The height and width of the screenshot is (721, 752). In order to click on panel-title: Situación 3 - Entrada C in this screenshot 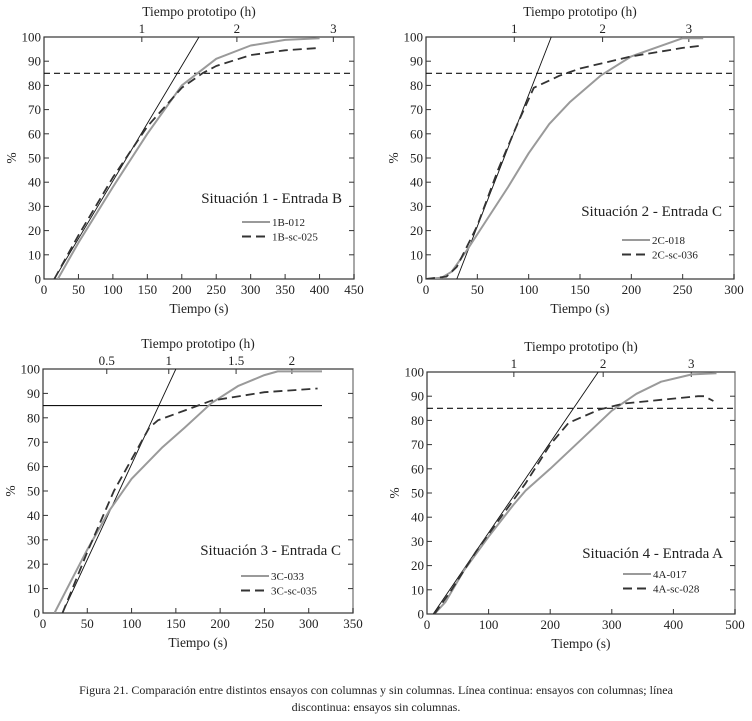, I will do `click(270, 551)`.